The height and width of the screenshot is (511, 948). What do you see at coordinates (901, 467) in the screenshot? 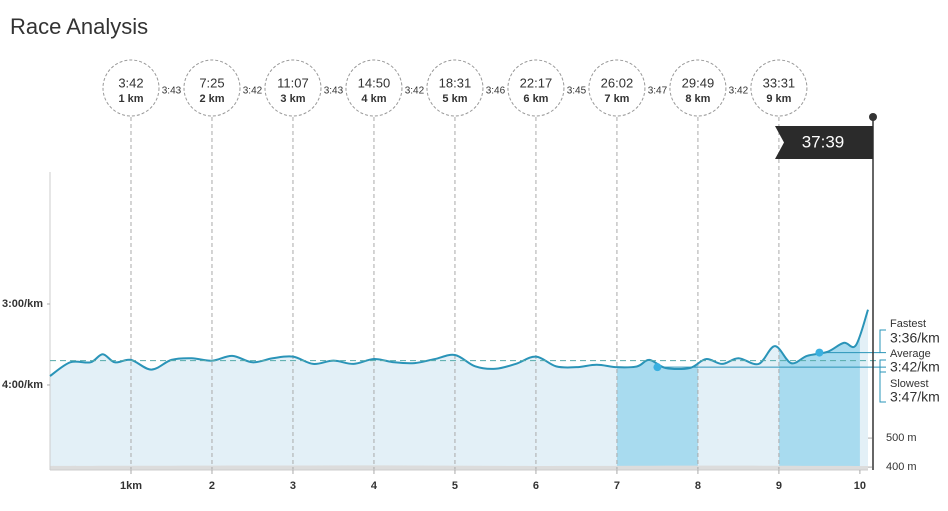
I see `y2-tick-label: 400 m` at bounding box center [901, 467].